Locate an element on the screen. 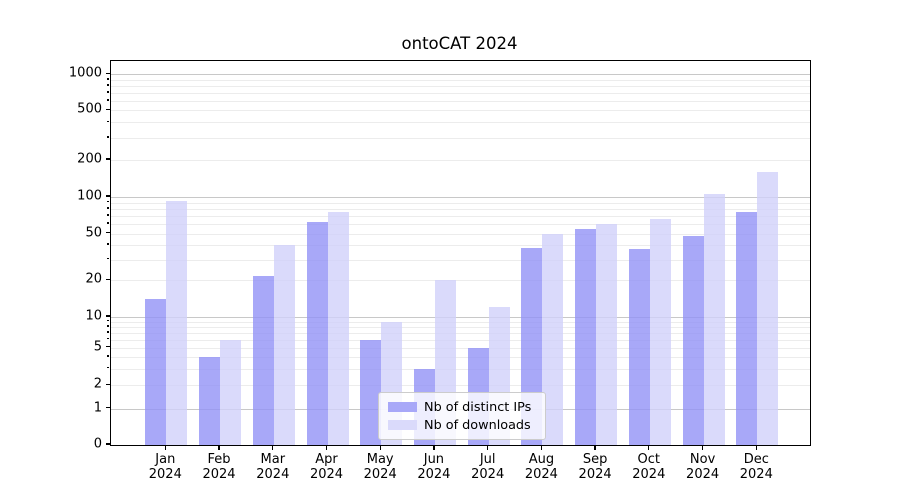  chart-title: ontoCAT 2024 is located at coordinates (459, 43).